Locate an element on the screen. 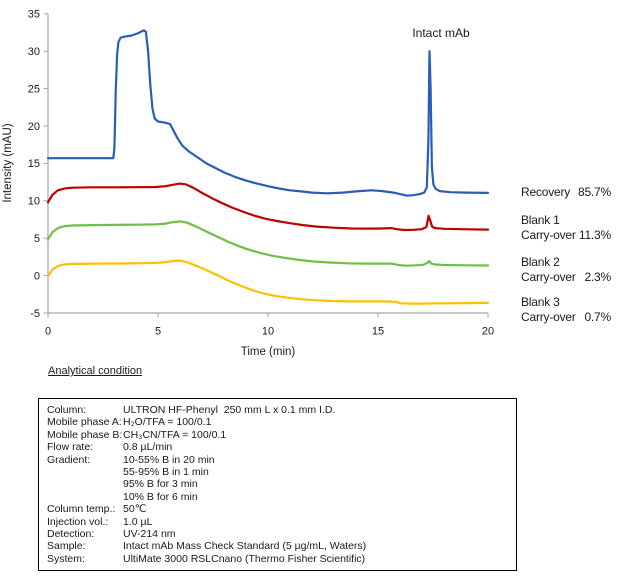  x-tick-label: 10 is located at coordinates (268, 332).